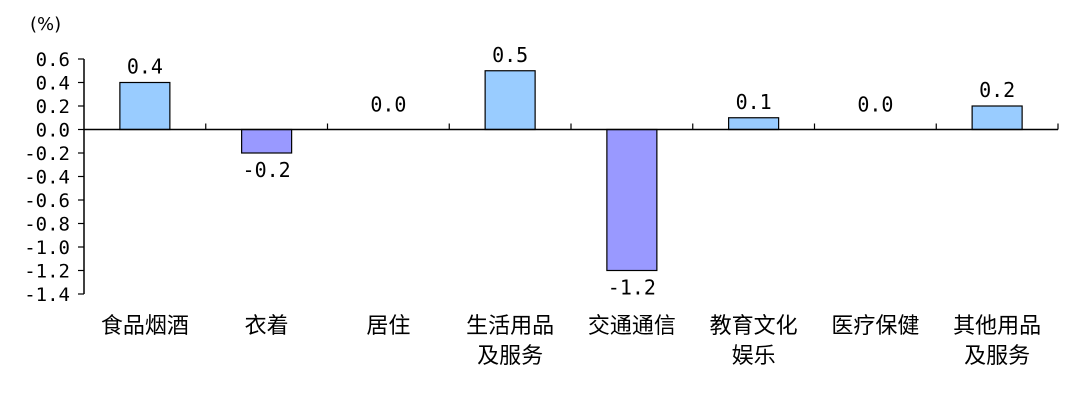 This screenshot has width=1080, height=400. I want to click on data-label: -1.2, so click(632, 288).